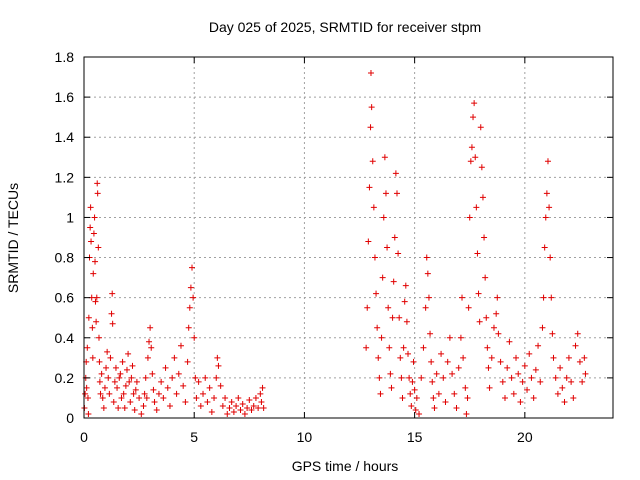 This screenshot has height=480, width=640. I want to click on x-tick-label: 5, so click(194, 437).